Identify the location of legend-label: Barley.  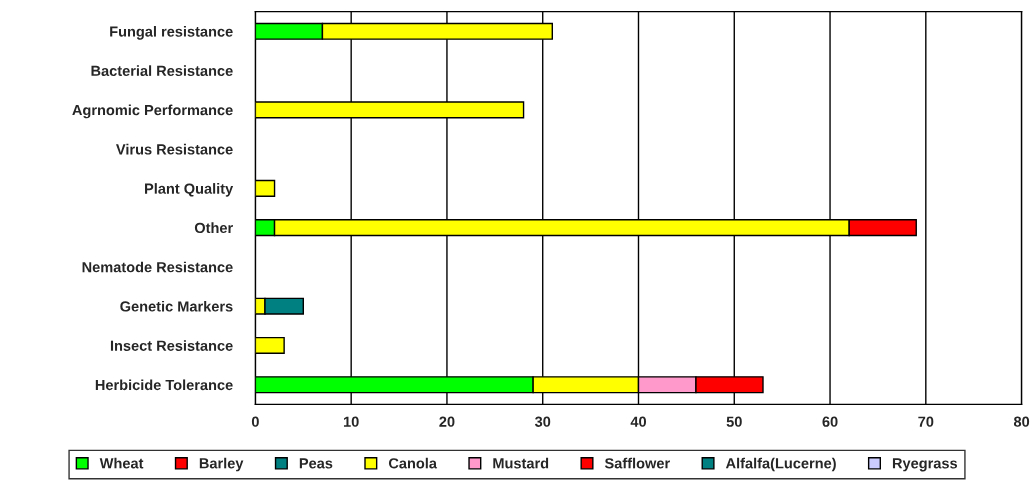
(221, 464).